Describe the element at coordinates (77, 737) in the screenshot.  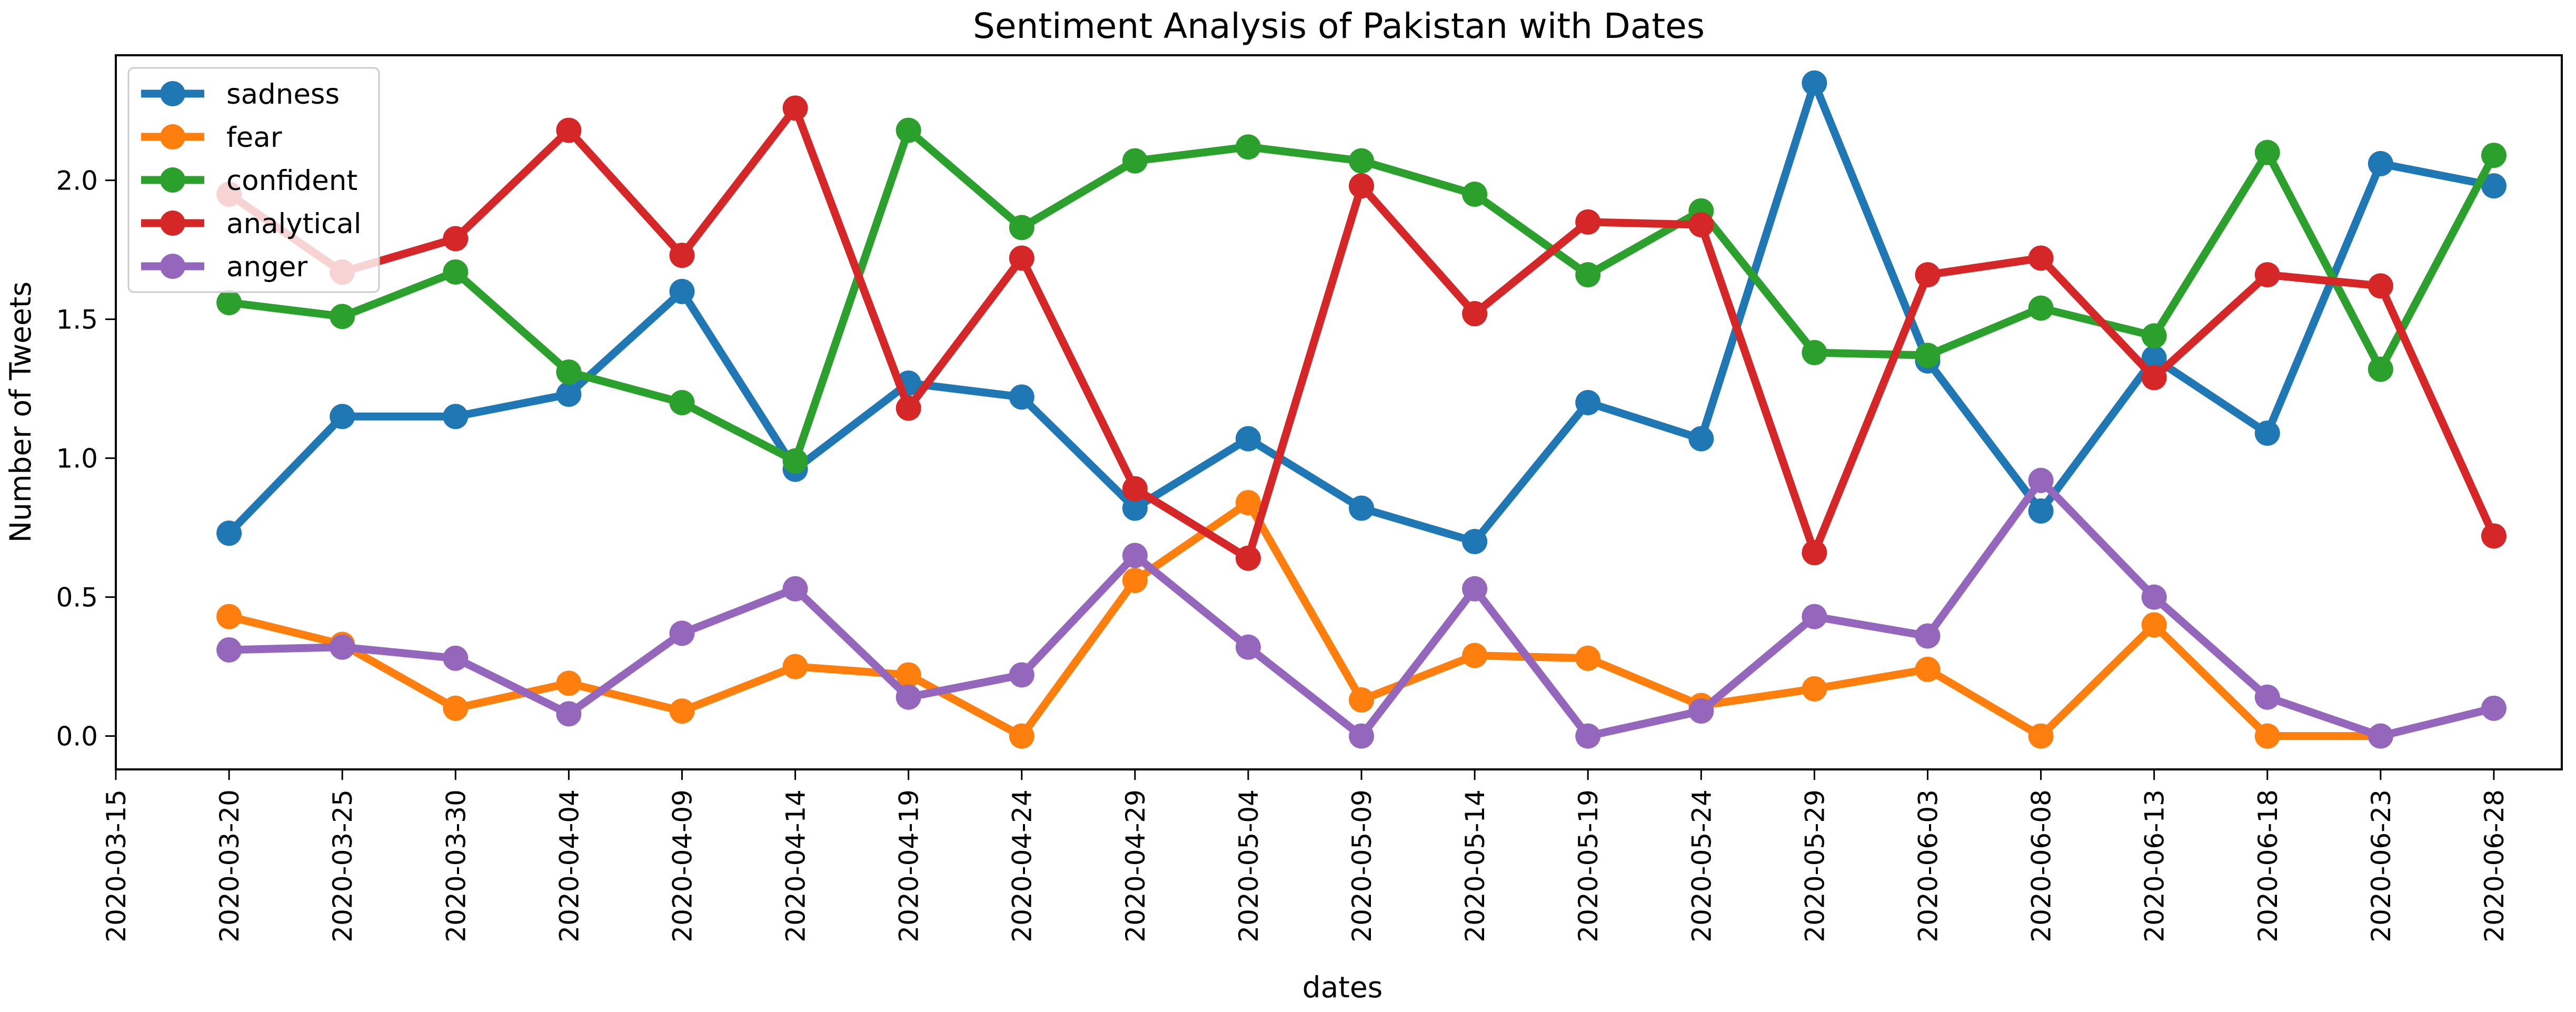
I see `y-tick-label: 0.0` at that location.